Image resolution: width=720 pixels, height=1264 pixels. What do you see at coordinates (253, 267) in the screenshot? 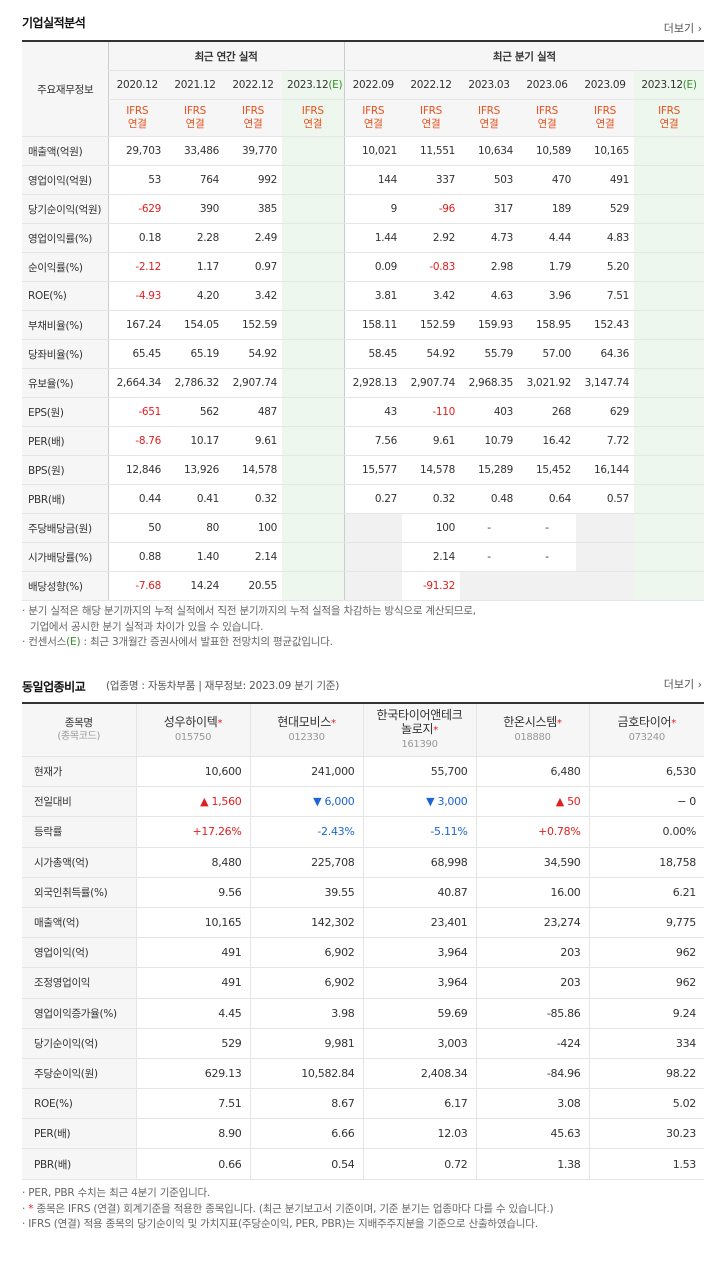
I see `table-cell: 0.97` at bounding box center [253, 267].